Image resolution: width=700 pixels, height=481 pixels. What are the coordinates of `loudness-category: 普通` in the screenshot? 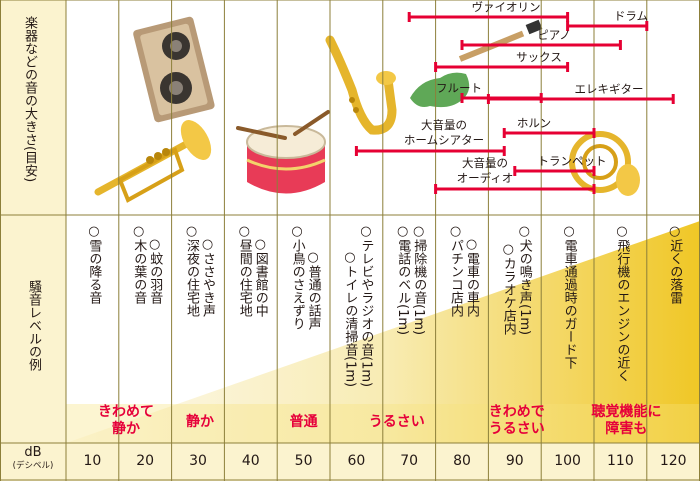 It's located at (304, 422).